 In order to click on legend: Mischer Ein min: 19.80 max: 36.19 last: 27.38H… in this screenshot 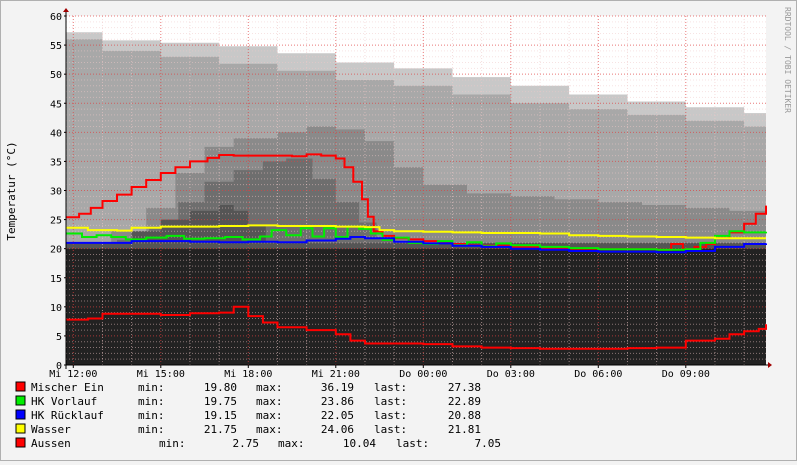, I will do `click(258, 415)`.